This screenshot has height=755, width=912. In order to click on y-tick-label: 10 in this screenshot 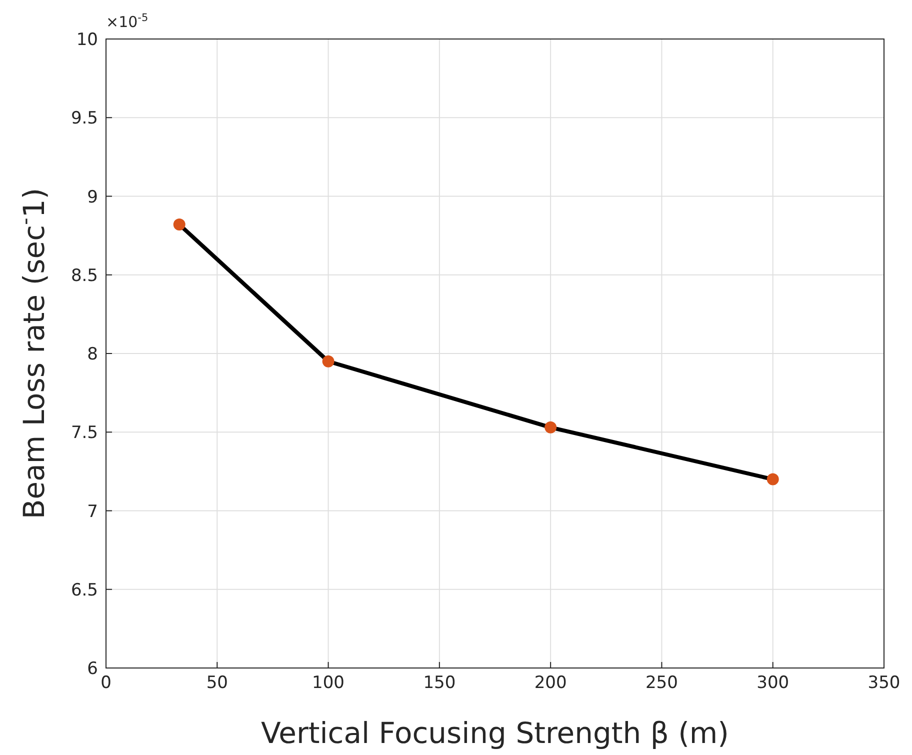, I will do `click(87, 40)`.